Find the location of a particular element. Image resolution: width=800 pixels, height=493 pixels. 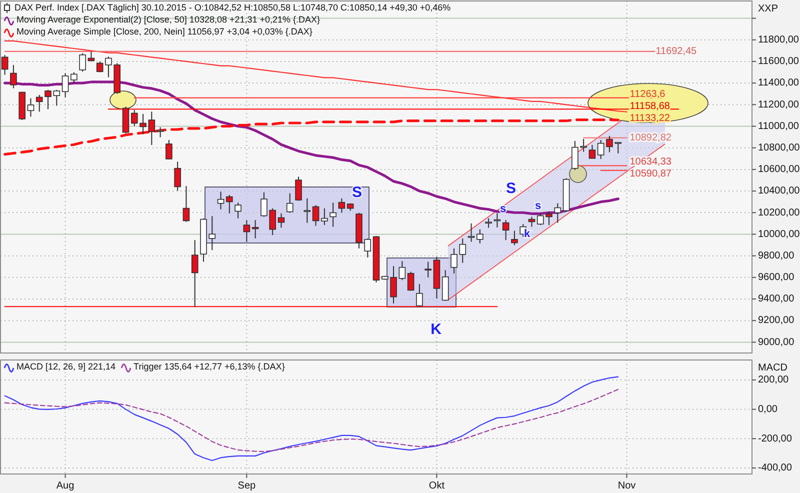

x-tick-label: Sep is located at coordinates (247, 486).